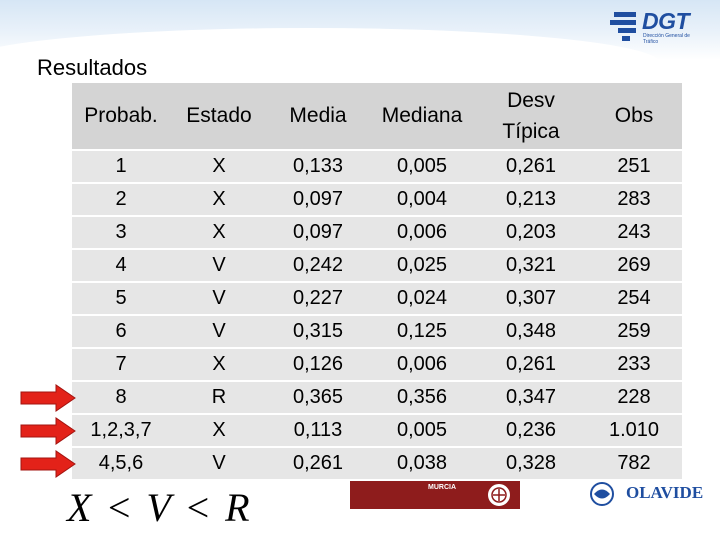 The width and height of the screenshot is (720, 540). What do you see at coordinates (121, 233) in the screenshot?
I see `table-cell: 3` at bounding box center [121, 233].